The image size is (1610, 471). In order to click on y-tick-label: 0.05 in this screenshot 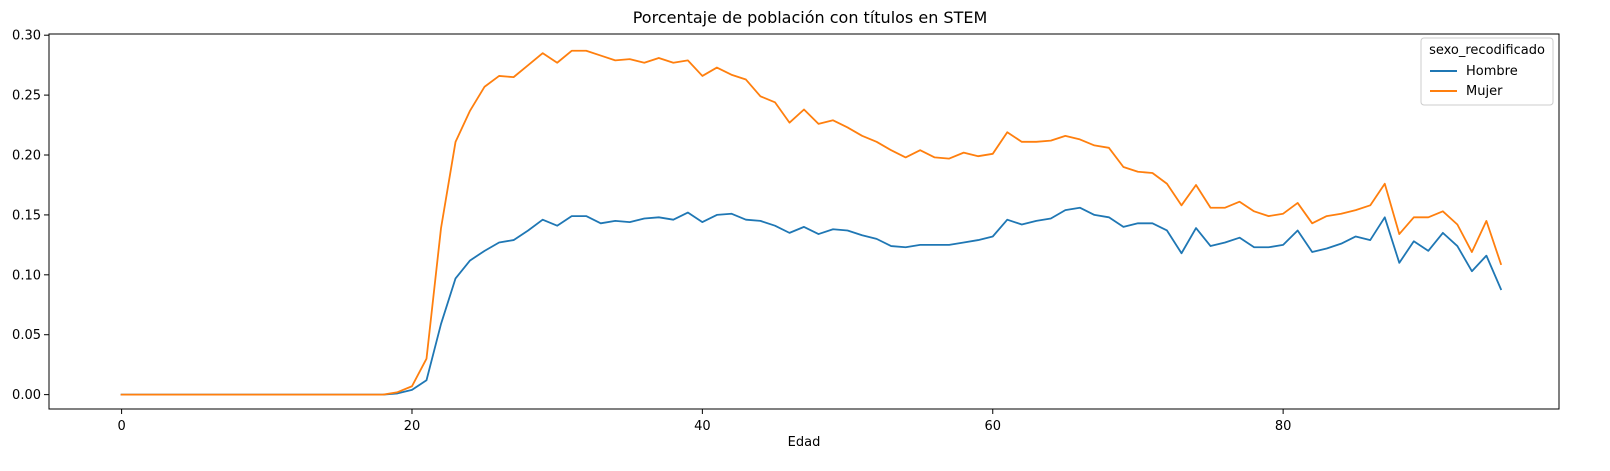, I will do `click(26, 335)`.